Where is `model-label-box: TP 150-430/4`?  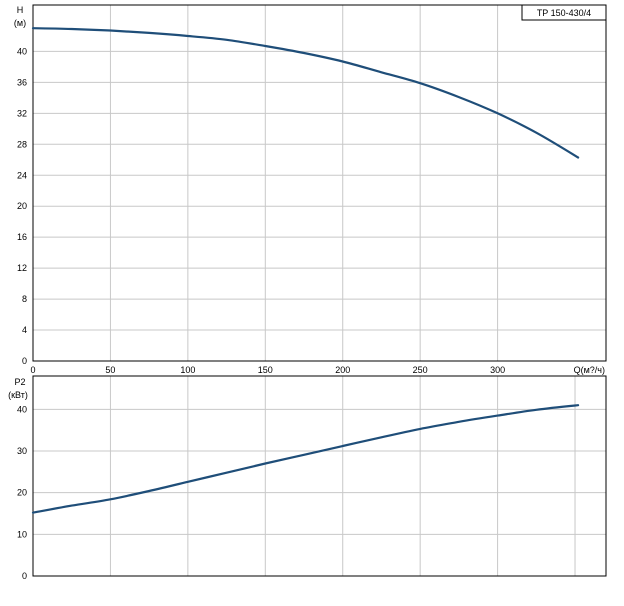
model-label-box: TP 150-430/4 is located at coordinates (564, 12).